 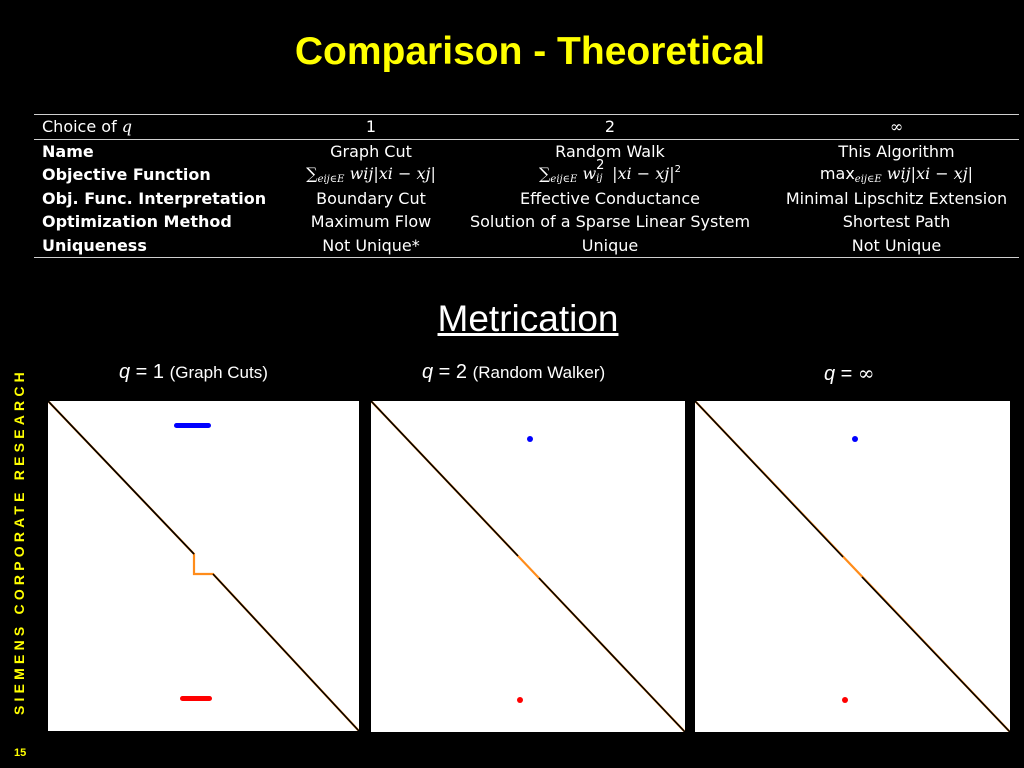 I want to click on cell-uniqueness-1: Not Unique*, so click(x=371, y=245).